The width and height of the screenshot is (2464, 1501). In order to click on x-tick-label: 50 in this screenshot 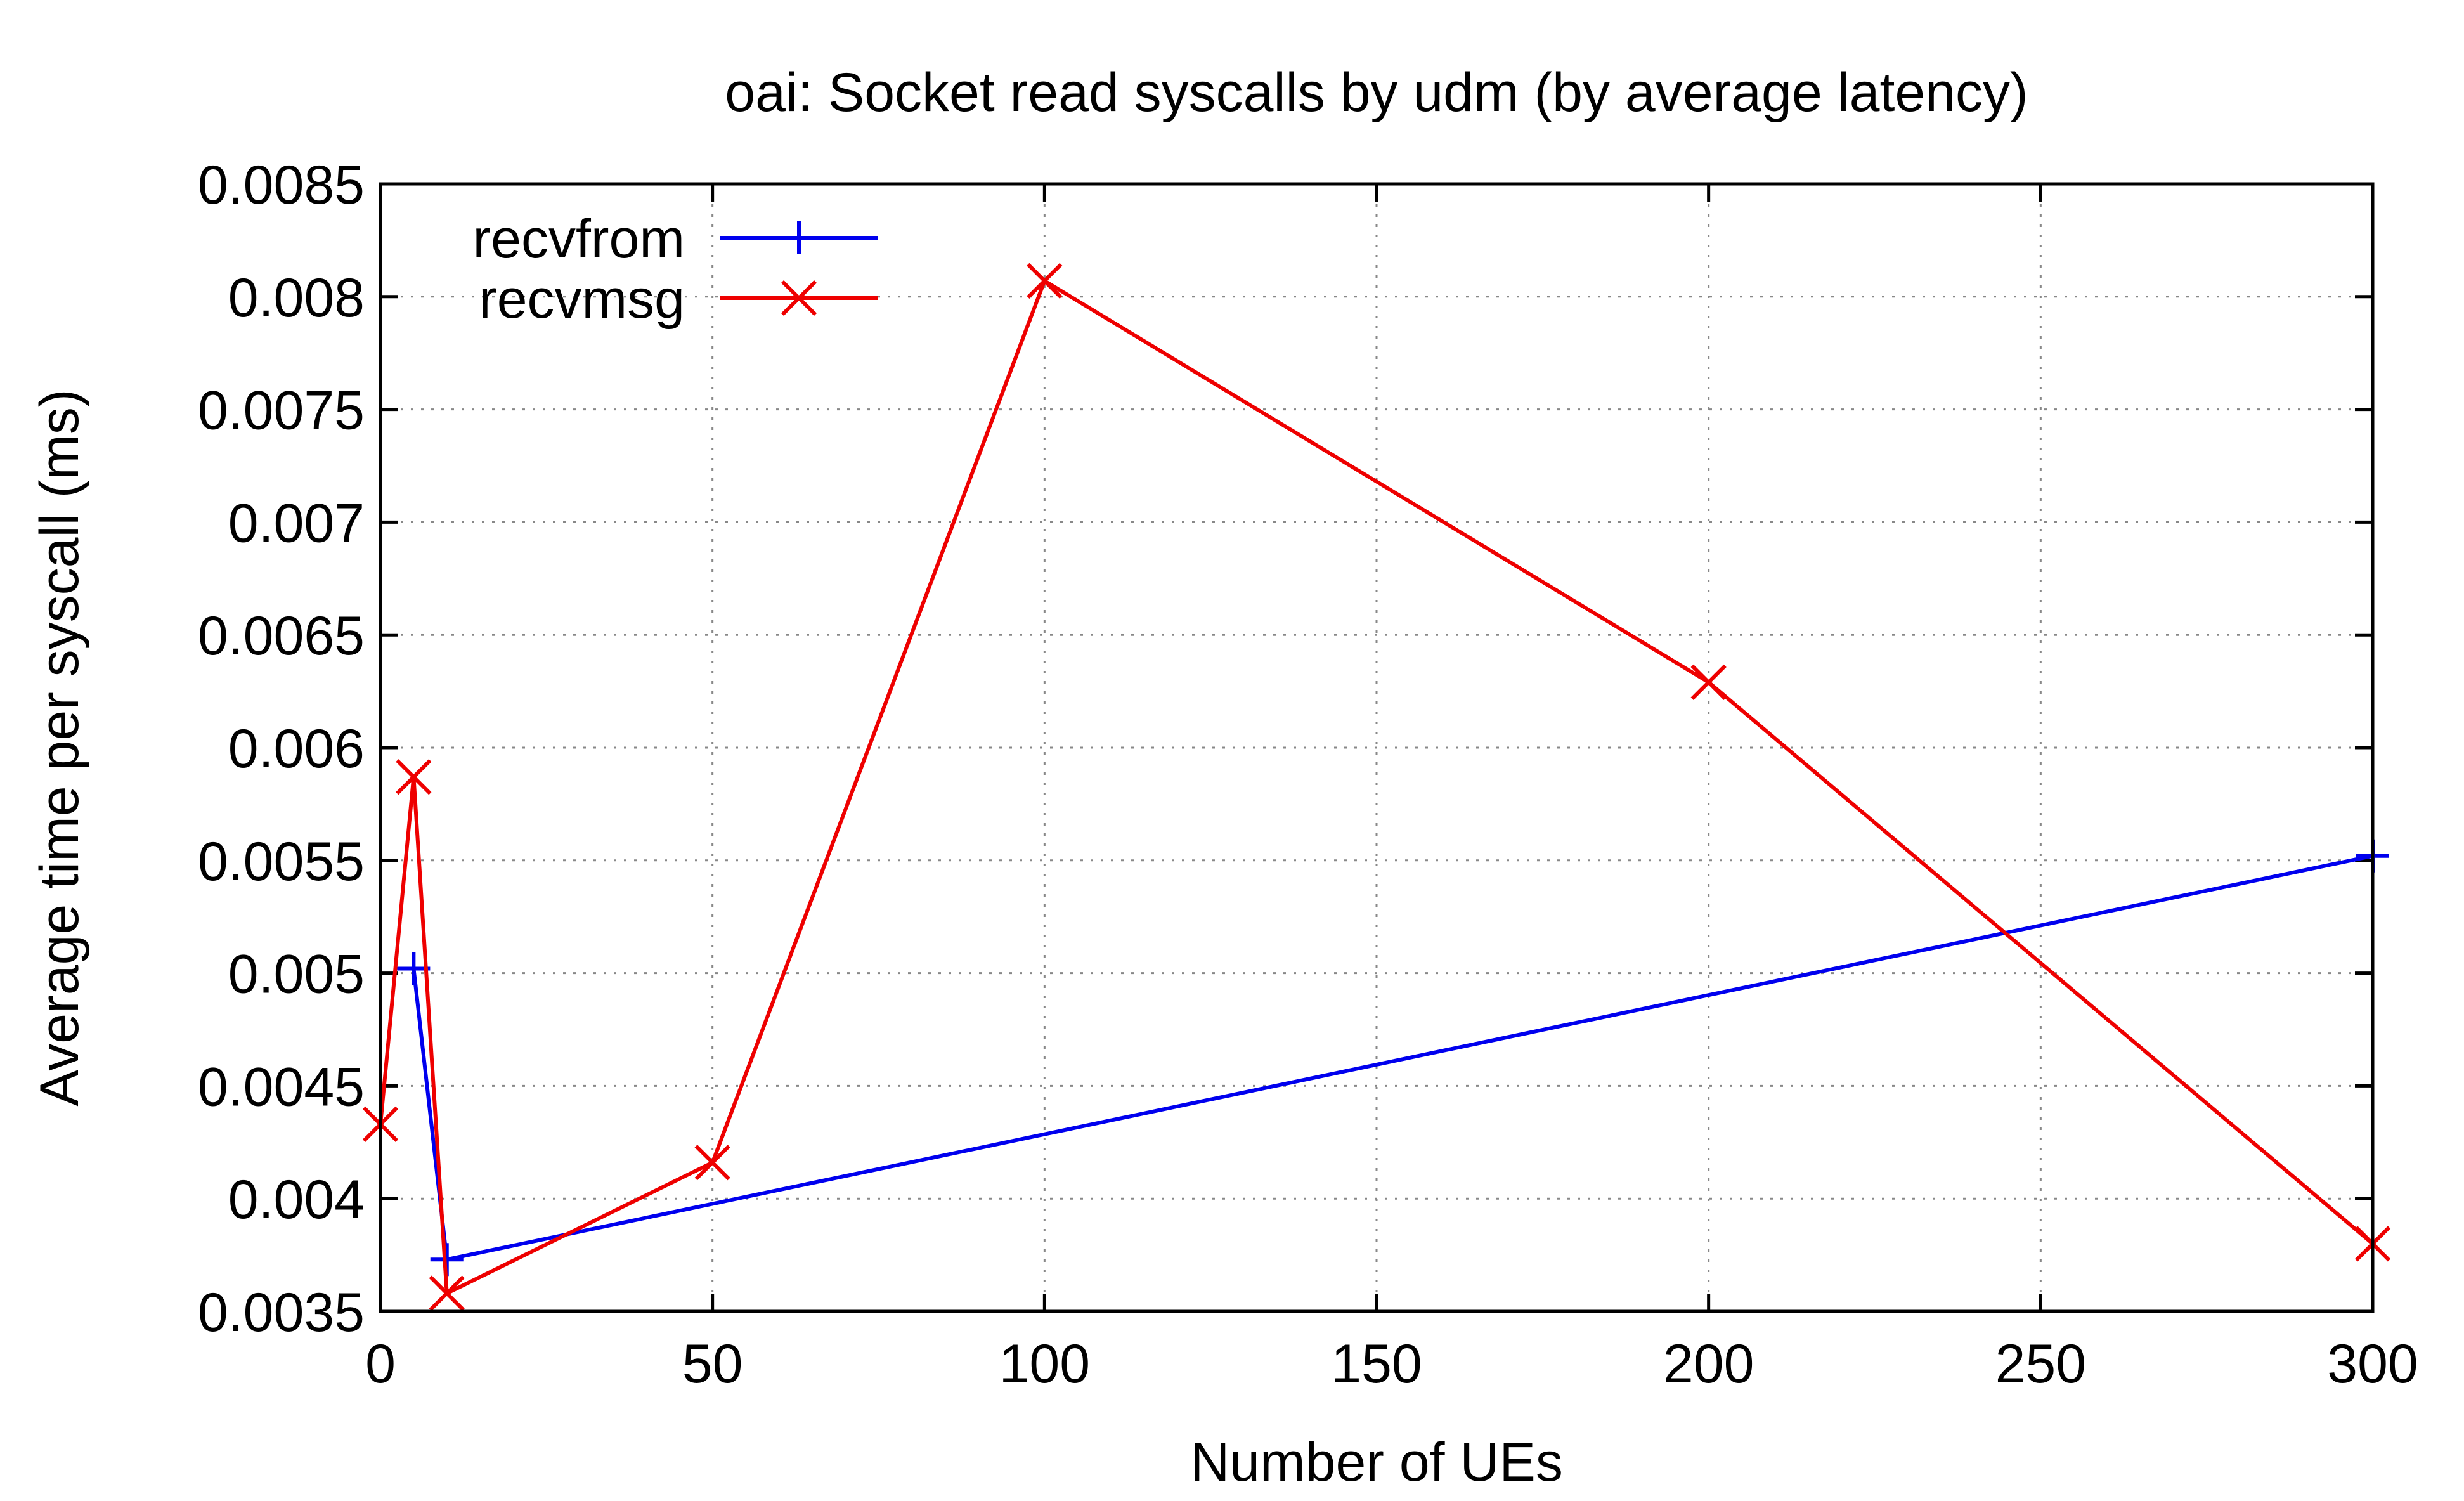, I will do `click(712, 1364)`.